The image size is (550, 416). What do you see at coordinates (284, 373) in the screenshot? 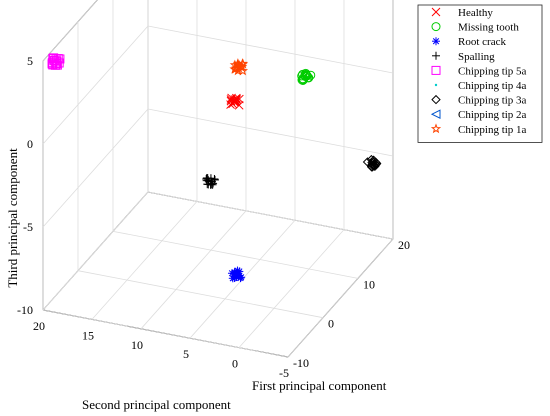
I see `y-tick-label: -5` at bounding box center [284, 373].